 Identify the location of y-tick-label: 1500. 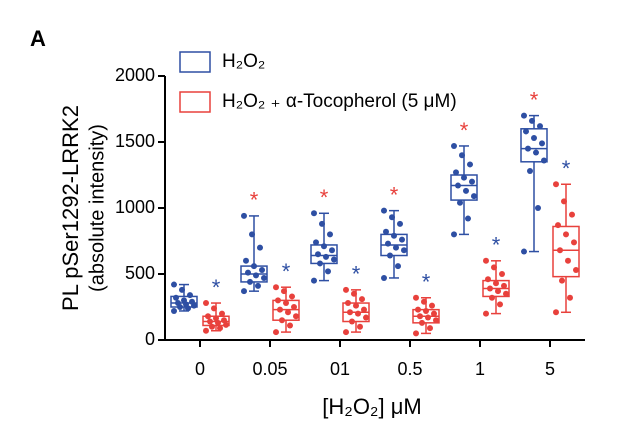
(135, 141).